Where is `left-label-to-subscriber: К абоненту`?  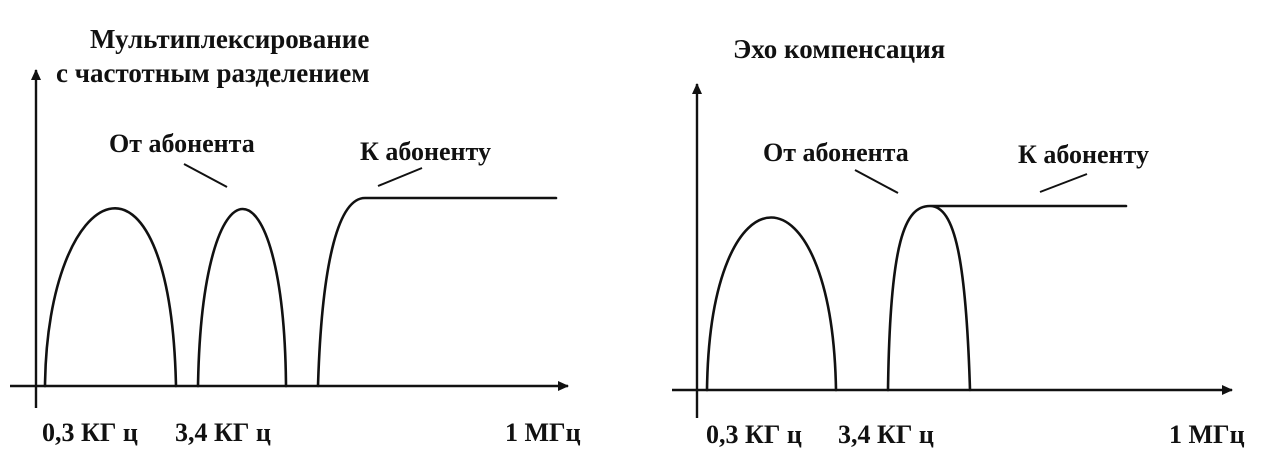
left-label-to-subscriber: К абоненту is located at coordinates (425, 151).